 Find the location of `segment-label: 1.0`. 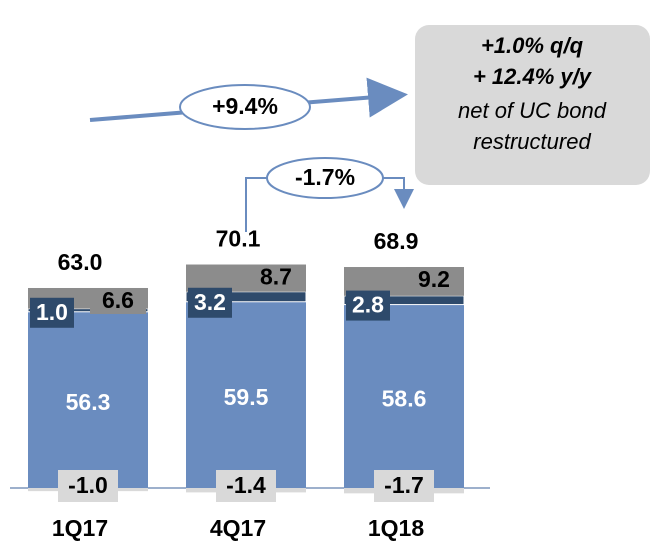

segment-label: 1.0 is located at coordinates (52, 312).